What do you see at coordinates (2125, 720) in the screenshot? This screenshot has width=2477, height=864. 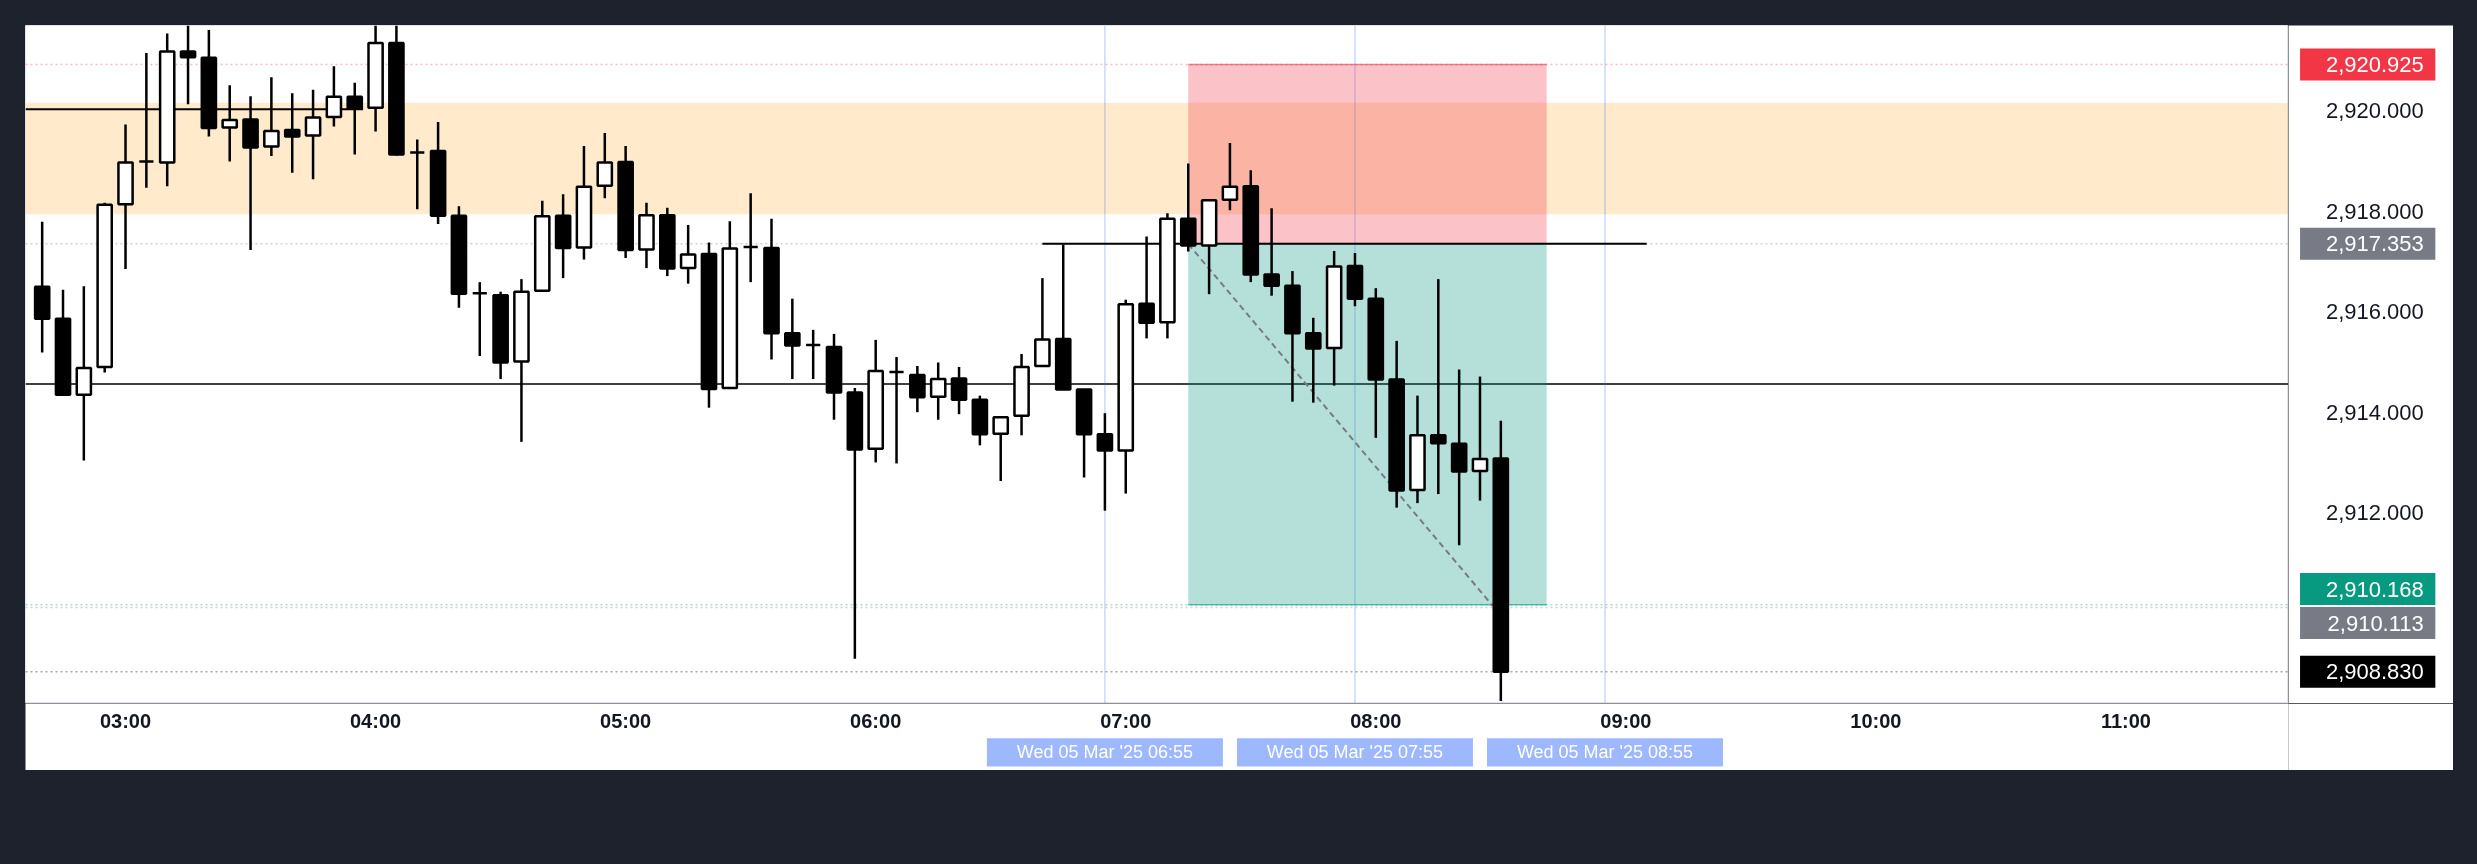 I see `x-tick-label: 11:00` at bounding box center [2125, 720].